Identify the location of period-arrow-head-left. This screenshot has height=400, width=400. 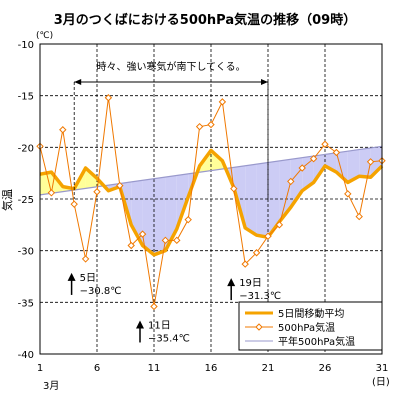
(78, 82).